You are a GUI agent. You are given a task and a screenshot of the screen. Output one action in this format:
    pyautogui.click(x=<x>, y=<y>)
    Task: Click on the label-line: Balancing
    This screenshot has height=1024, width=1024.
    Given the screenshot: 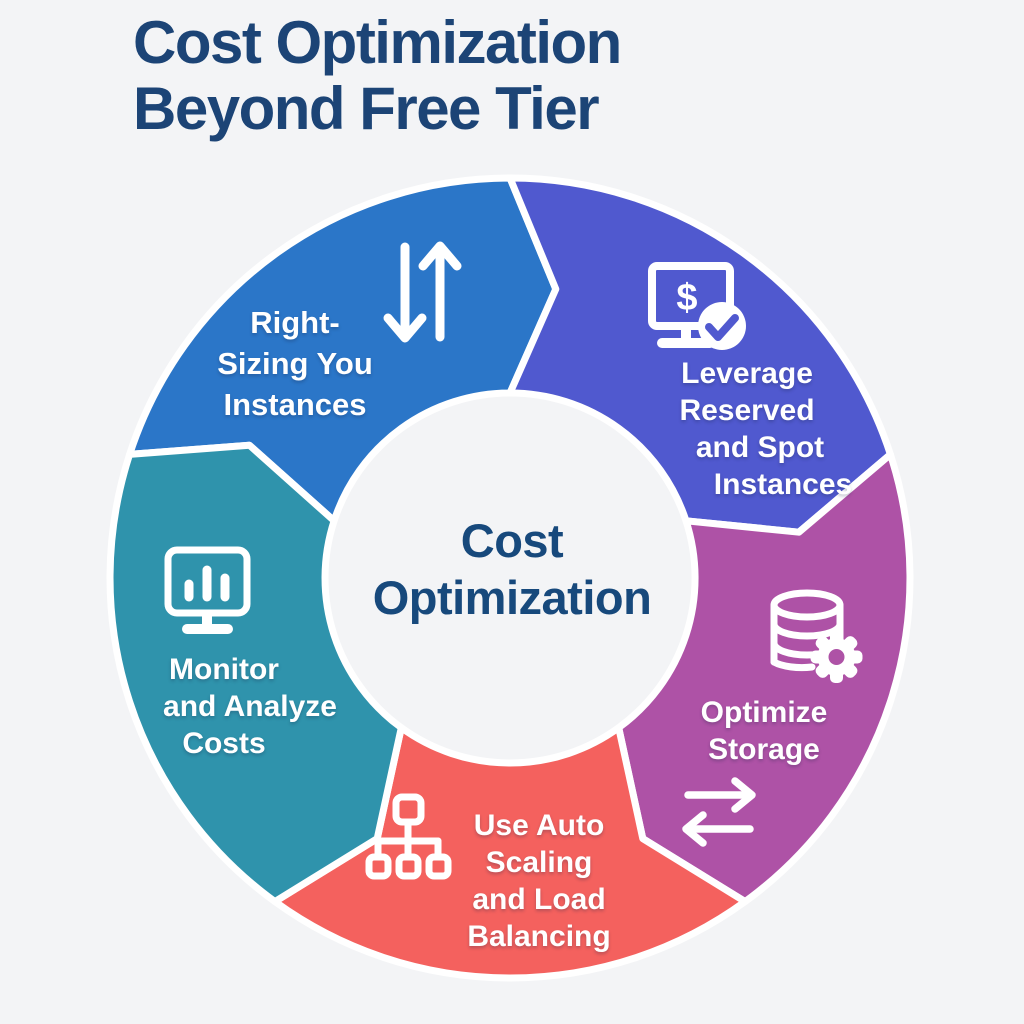 What is the action you would take?
    pyautogui.click(x=539, y=936)
    